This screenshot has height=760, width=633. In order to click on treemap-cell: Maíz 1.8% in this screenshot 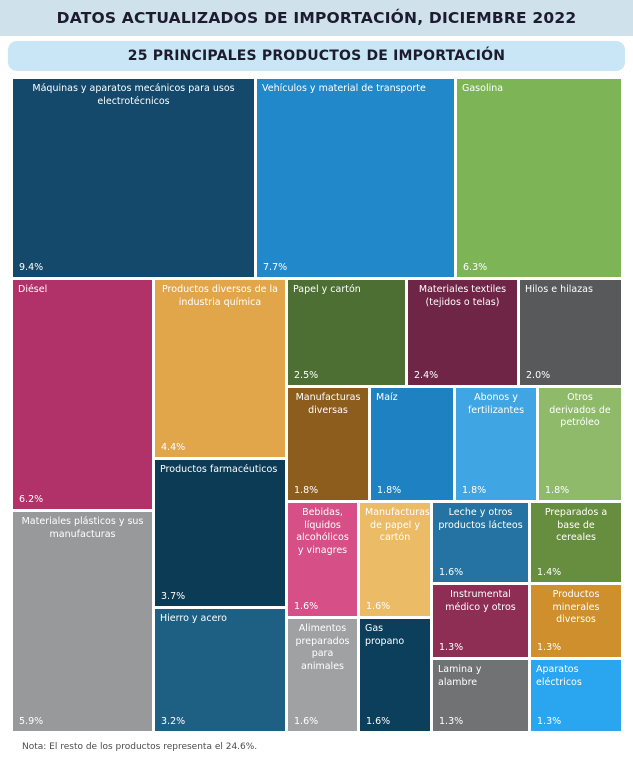, I will do `click(412, 444)`.